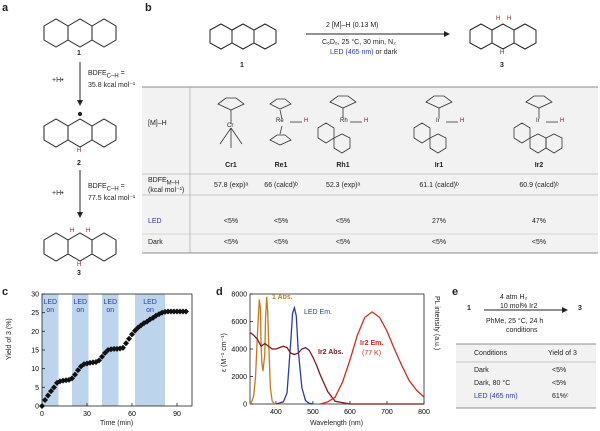 The height and width of the screenshot is (431, 600). I want to click on y-tick-label: 15, so click(35, 351).